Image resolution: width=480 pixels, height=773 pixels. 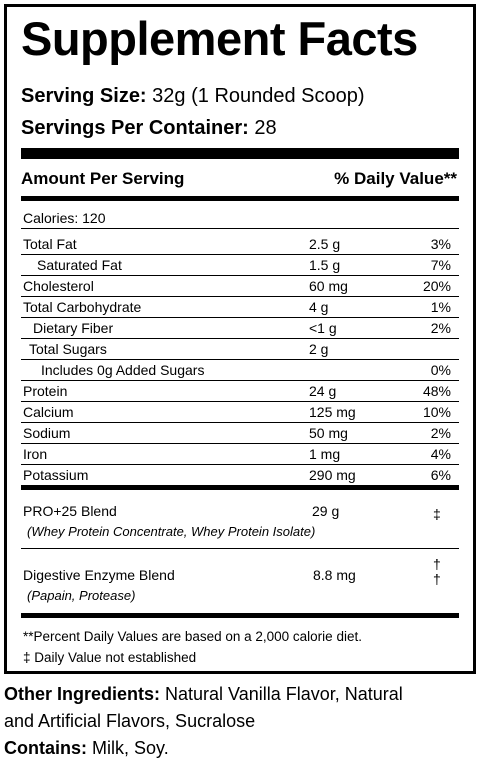 I want to click on nutrient-daily-value: 6%, so click(x=440, y=475).